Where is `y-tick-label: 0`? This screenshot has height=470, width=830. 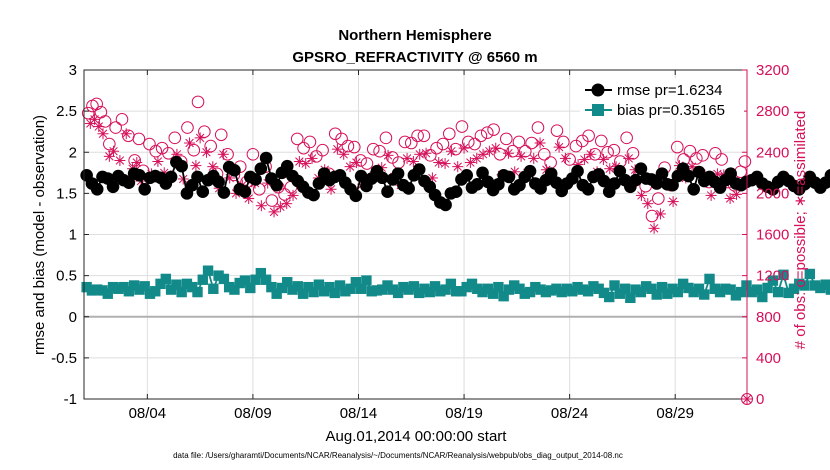
y-tick-label: 0 is located at coordinates (73, 317).